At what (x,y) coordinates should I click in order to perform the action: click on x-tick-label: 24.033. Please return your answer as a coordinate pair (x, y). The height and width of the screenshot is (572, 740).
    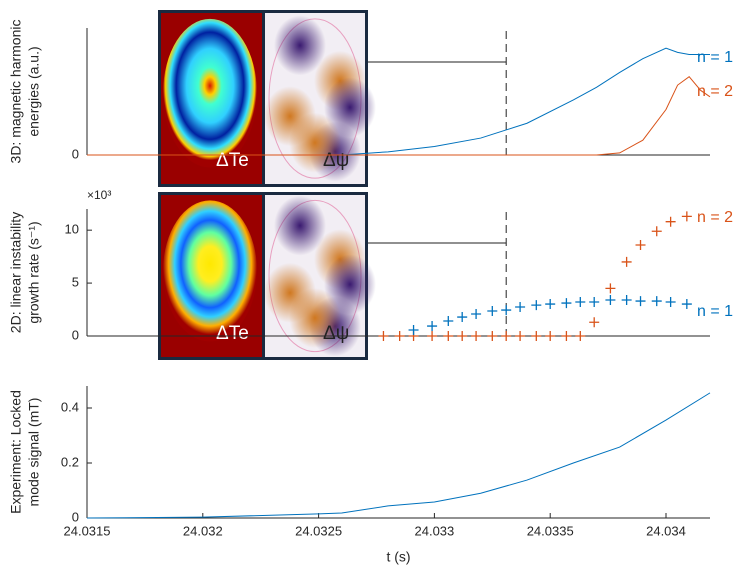
    Looking at the image, I should click on (435, 530).